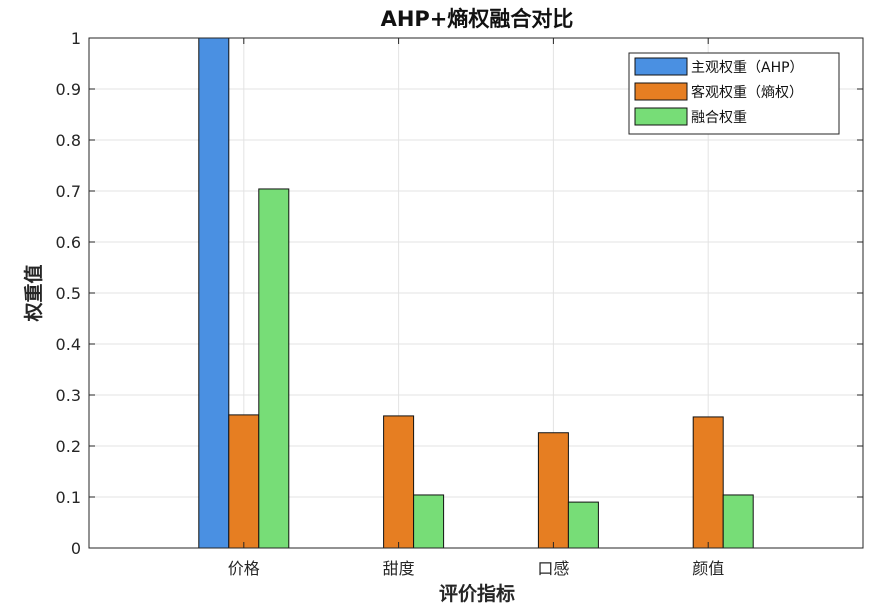 The width and height of the screenshot is (880, 610). What do you see at coordinates (553, 568) in the screenshot?
I see `x-tick-label: 口感` at bounding box center [553, 568].